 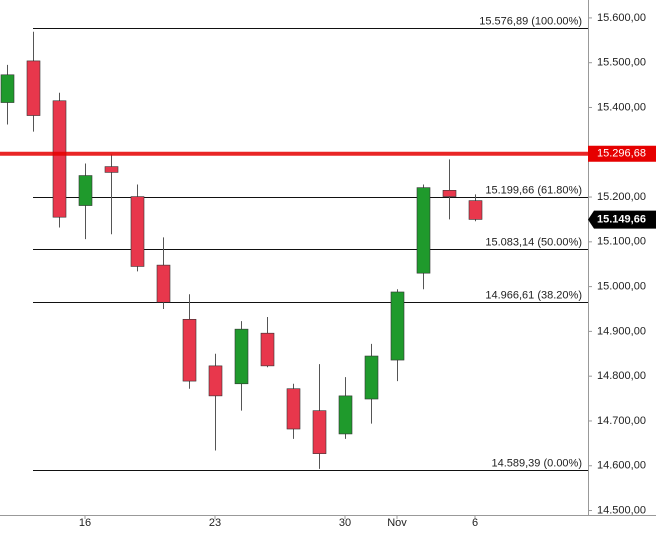 What do you see at coordinates (621, 287) in the screenshot?
I see `y-tick-label: 15.000,00` at bounding box center [621, 287].